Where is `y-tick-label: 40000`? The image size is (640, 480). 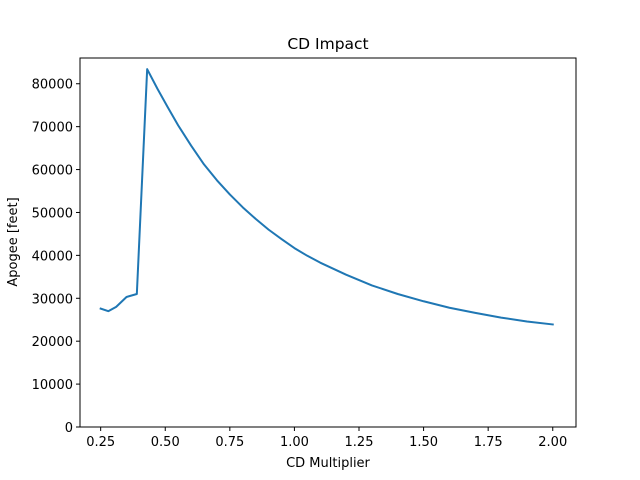
y-tick-label: 40000 is located at coordinates (52, 256).